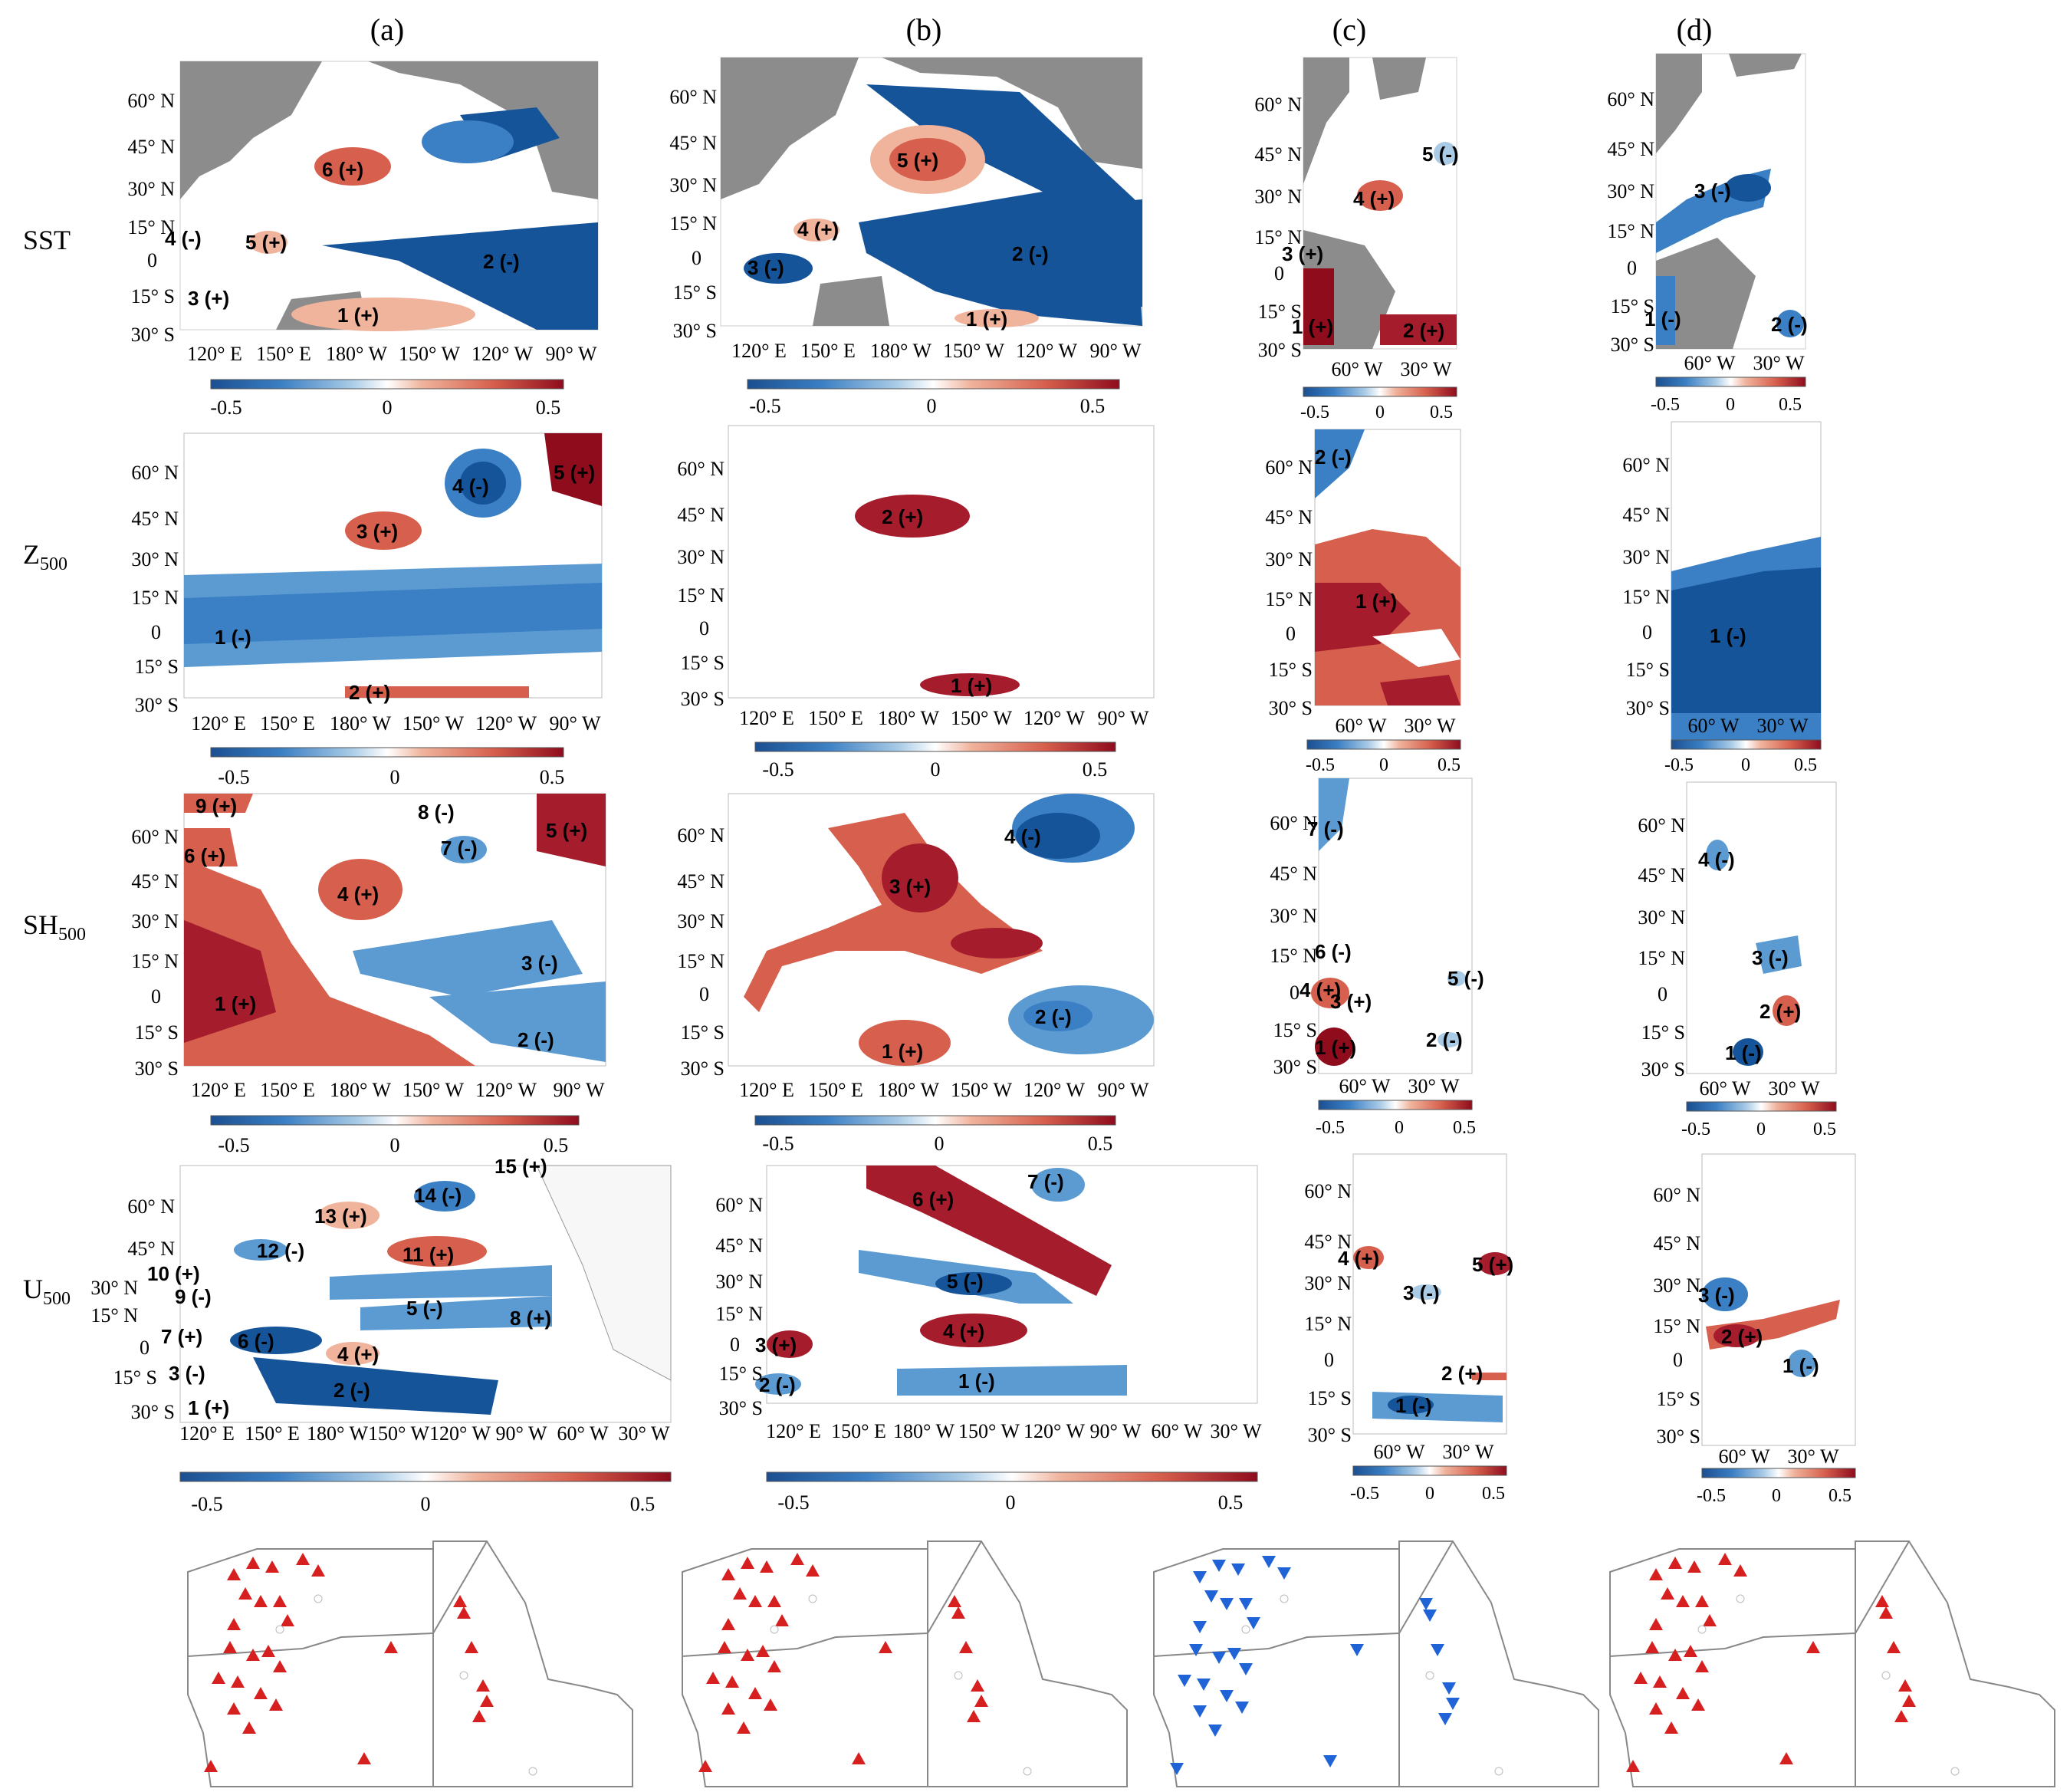  Describe the element at coordinates (1320, 989) in the screenshot. I see `region-label: 4 (+)` at that location.